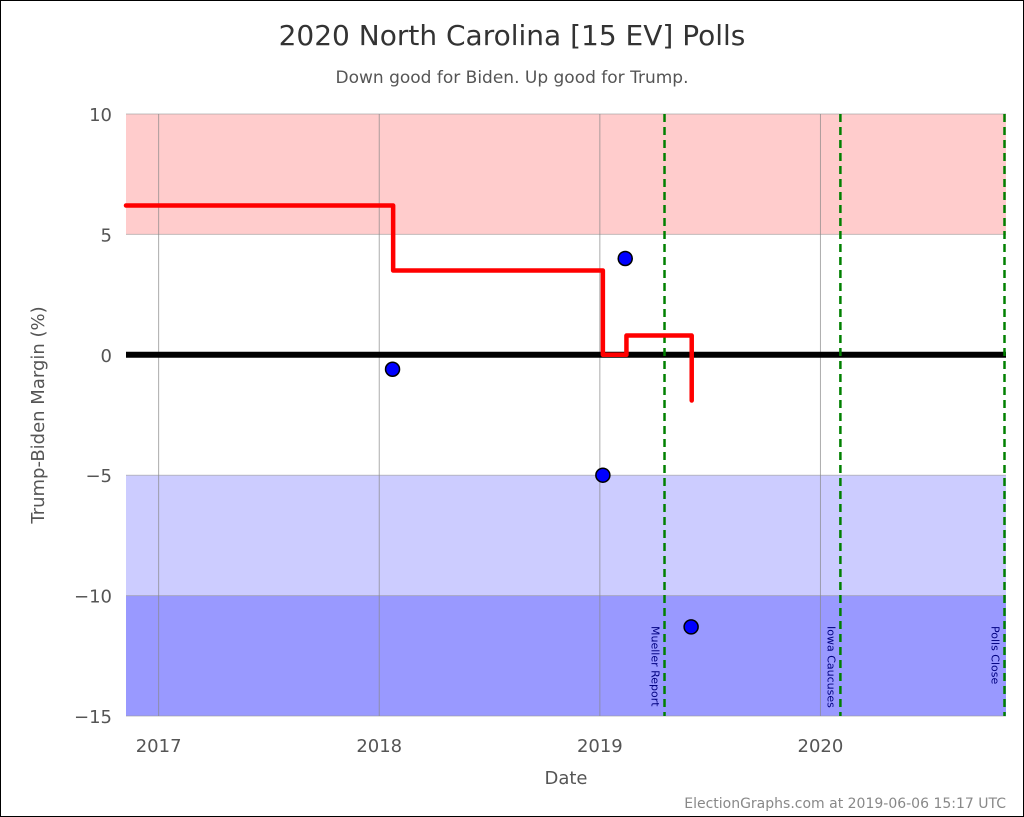 The image size is (1024, 817). Describe the element at coordinates (408, 303) in the screenshot. I see `average-line` at that location.